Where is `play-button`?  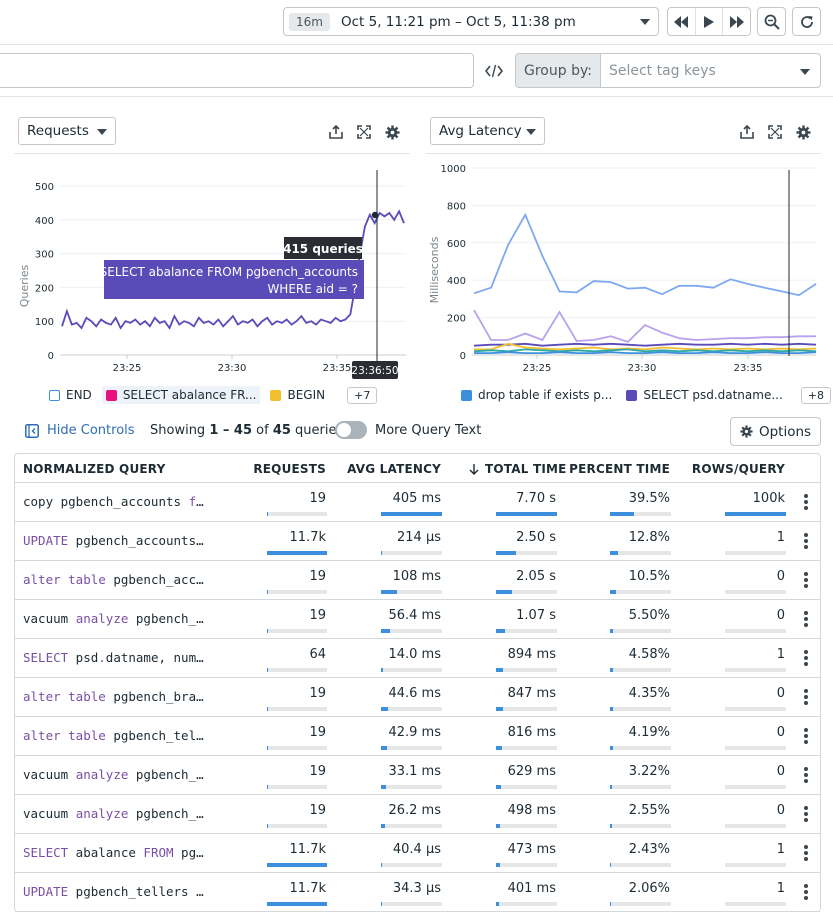 play-button is located at coordinates (710, 21).